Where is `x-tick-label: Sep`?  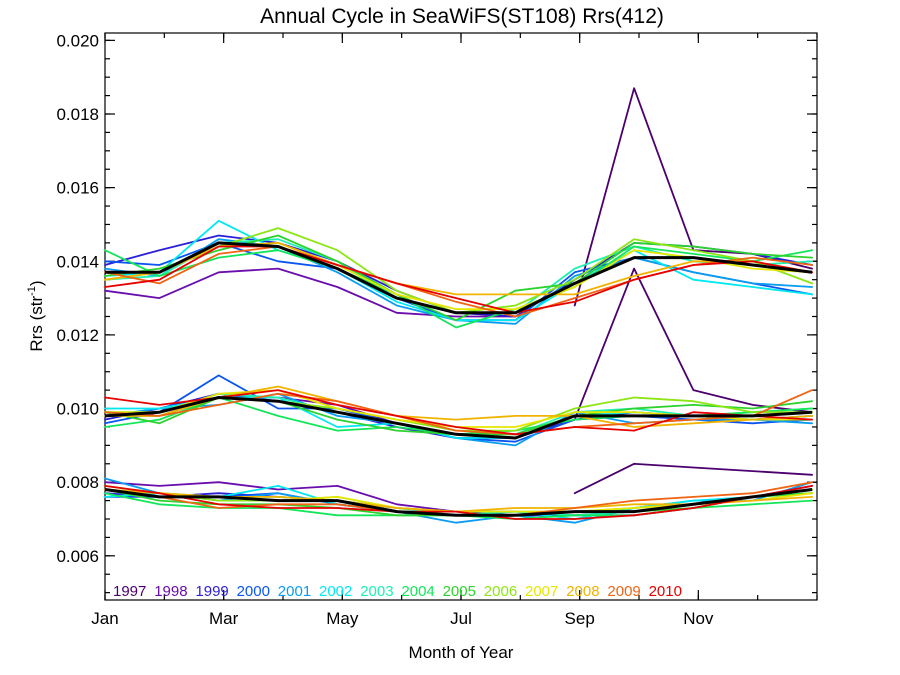
x-tick-label: Sep is located at coordinates (580, 618).